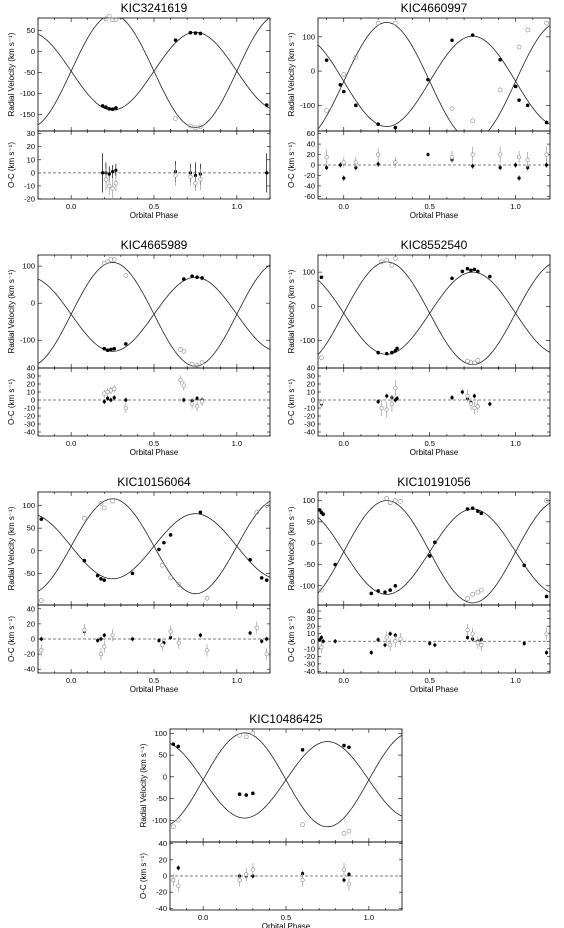 The image size is (564, 928). Describe the element at coordinates (154, 245) in the screenshot. I see `chart-title: KIC4665989` at that location.